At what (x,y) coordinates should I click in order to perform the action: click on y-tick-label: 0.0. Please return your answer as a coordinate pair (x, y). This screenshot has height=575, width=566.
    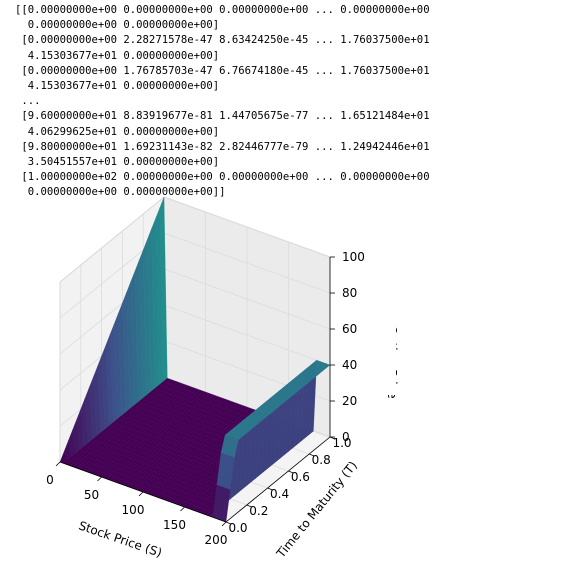
    Looking at the image, I should click on (237, 528).